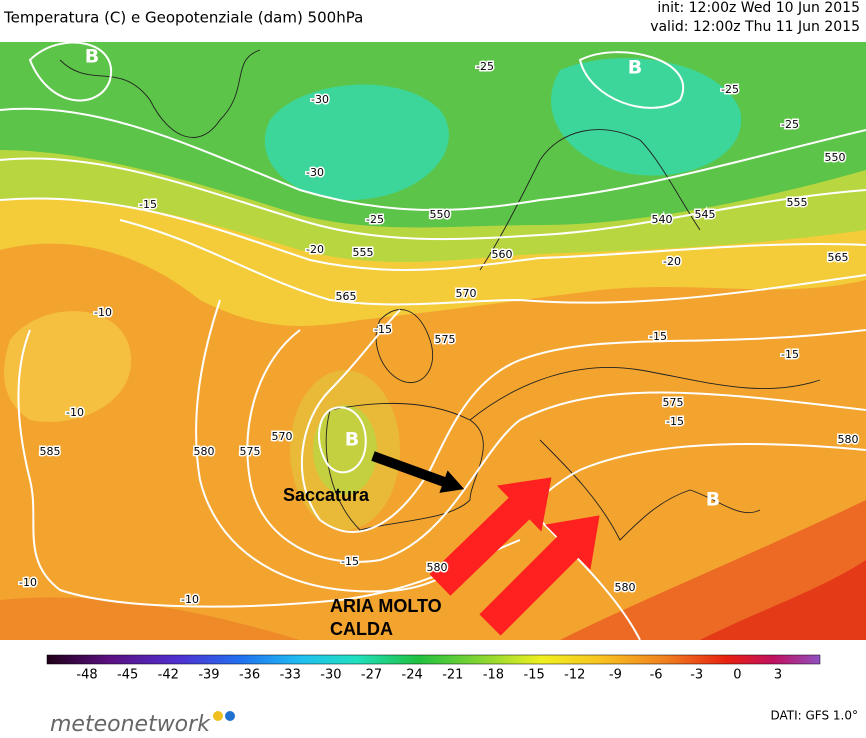 Image resolution: width=866 pixels, height=738 pixels. What do you see at coordinates (534, 675) in the screenshot?
I see `colorbar-tick-label: -15` at bounding box center [534, 675].